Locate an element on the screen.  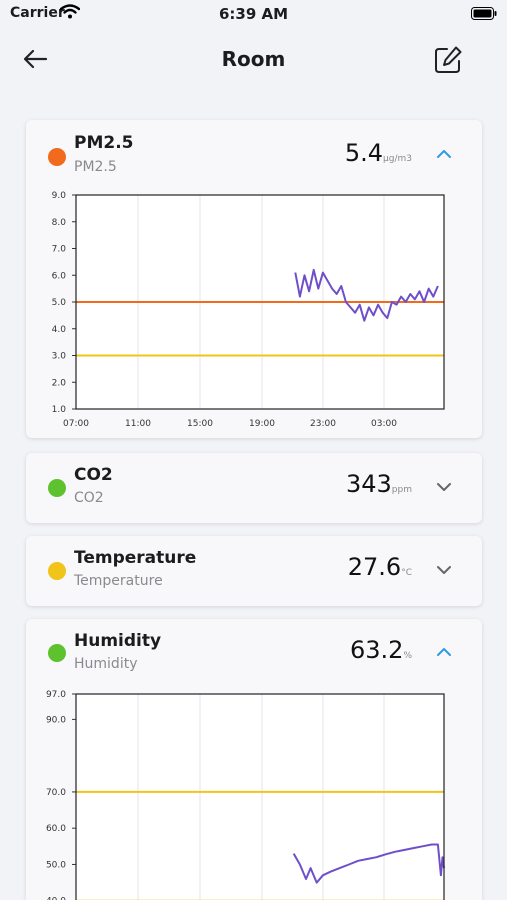
status-time: 6:39 AM is located at coordinates (253, 14).